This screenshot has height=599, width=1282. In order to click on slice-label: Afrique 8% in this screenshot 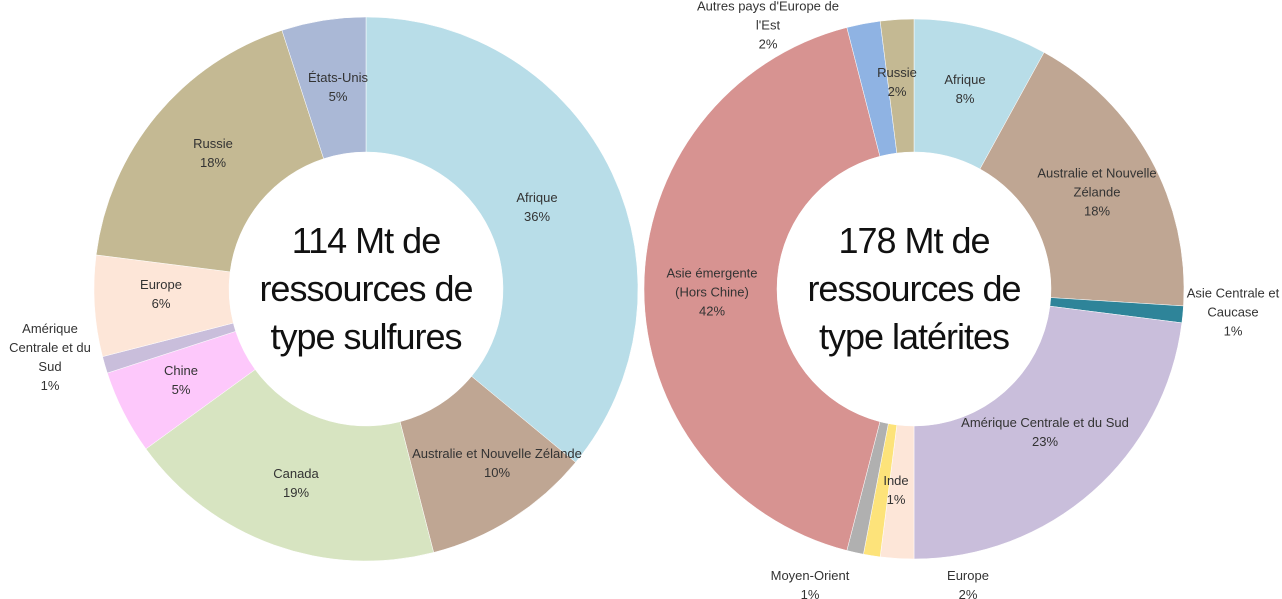, I will do `click(965, 89)`.